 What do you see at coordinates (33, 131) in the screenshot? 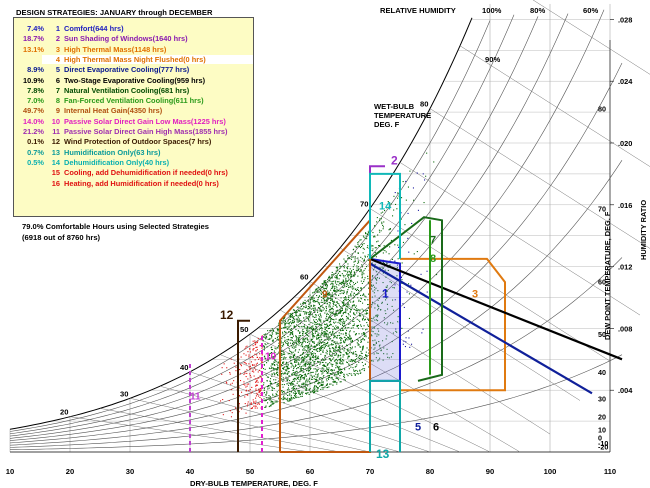
I see `legend-percent: 21.2%` at bounding box center [33, 131].